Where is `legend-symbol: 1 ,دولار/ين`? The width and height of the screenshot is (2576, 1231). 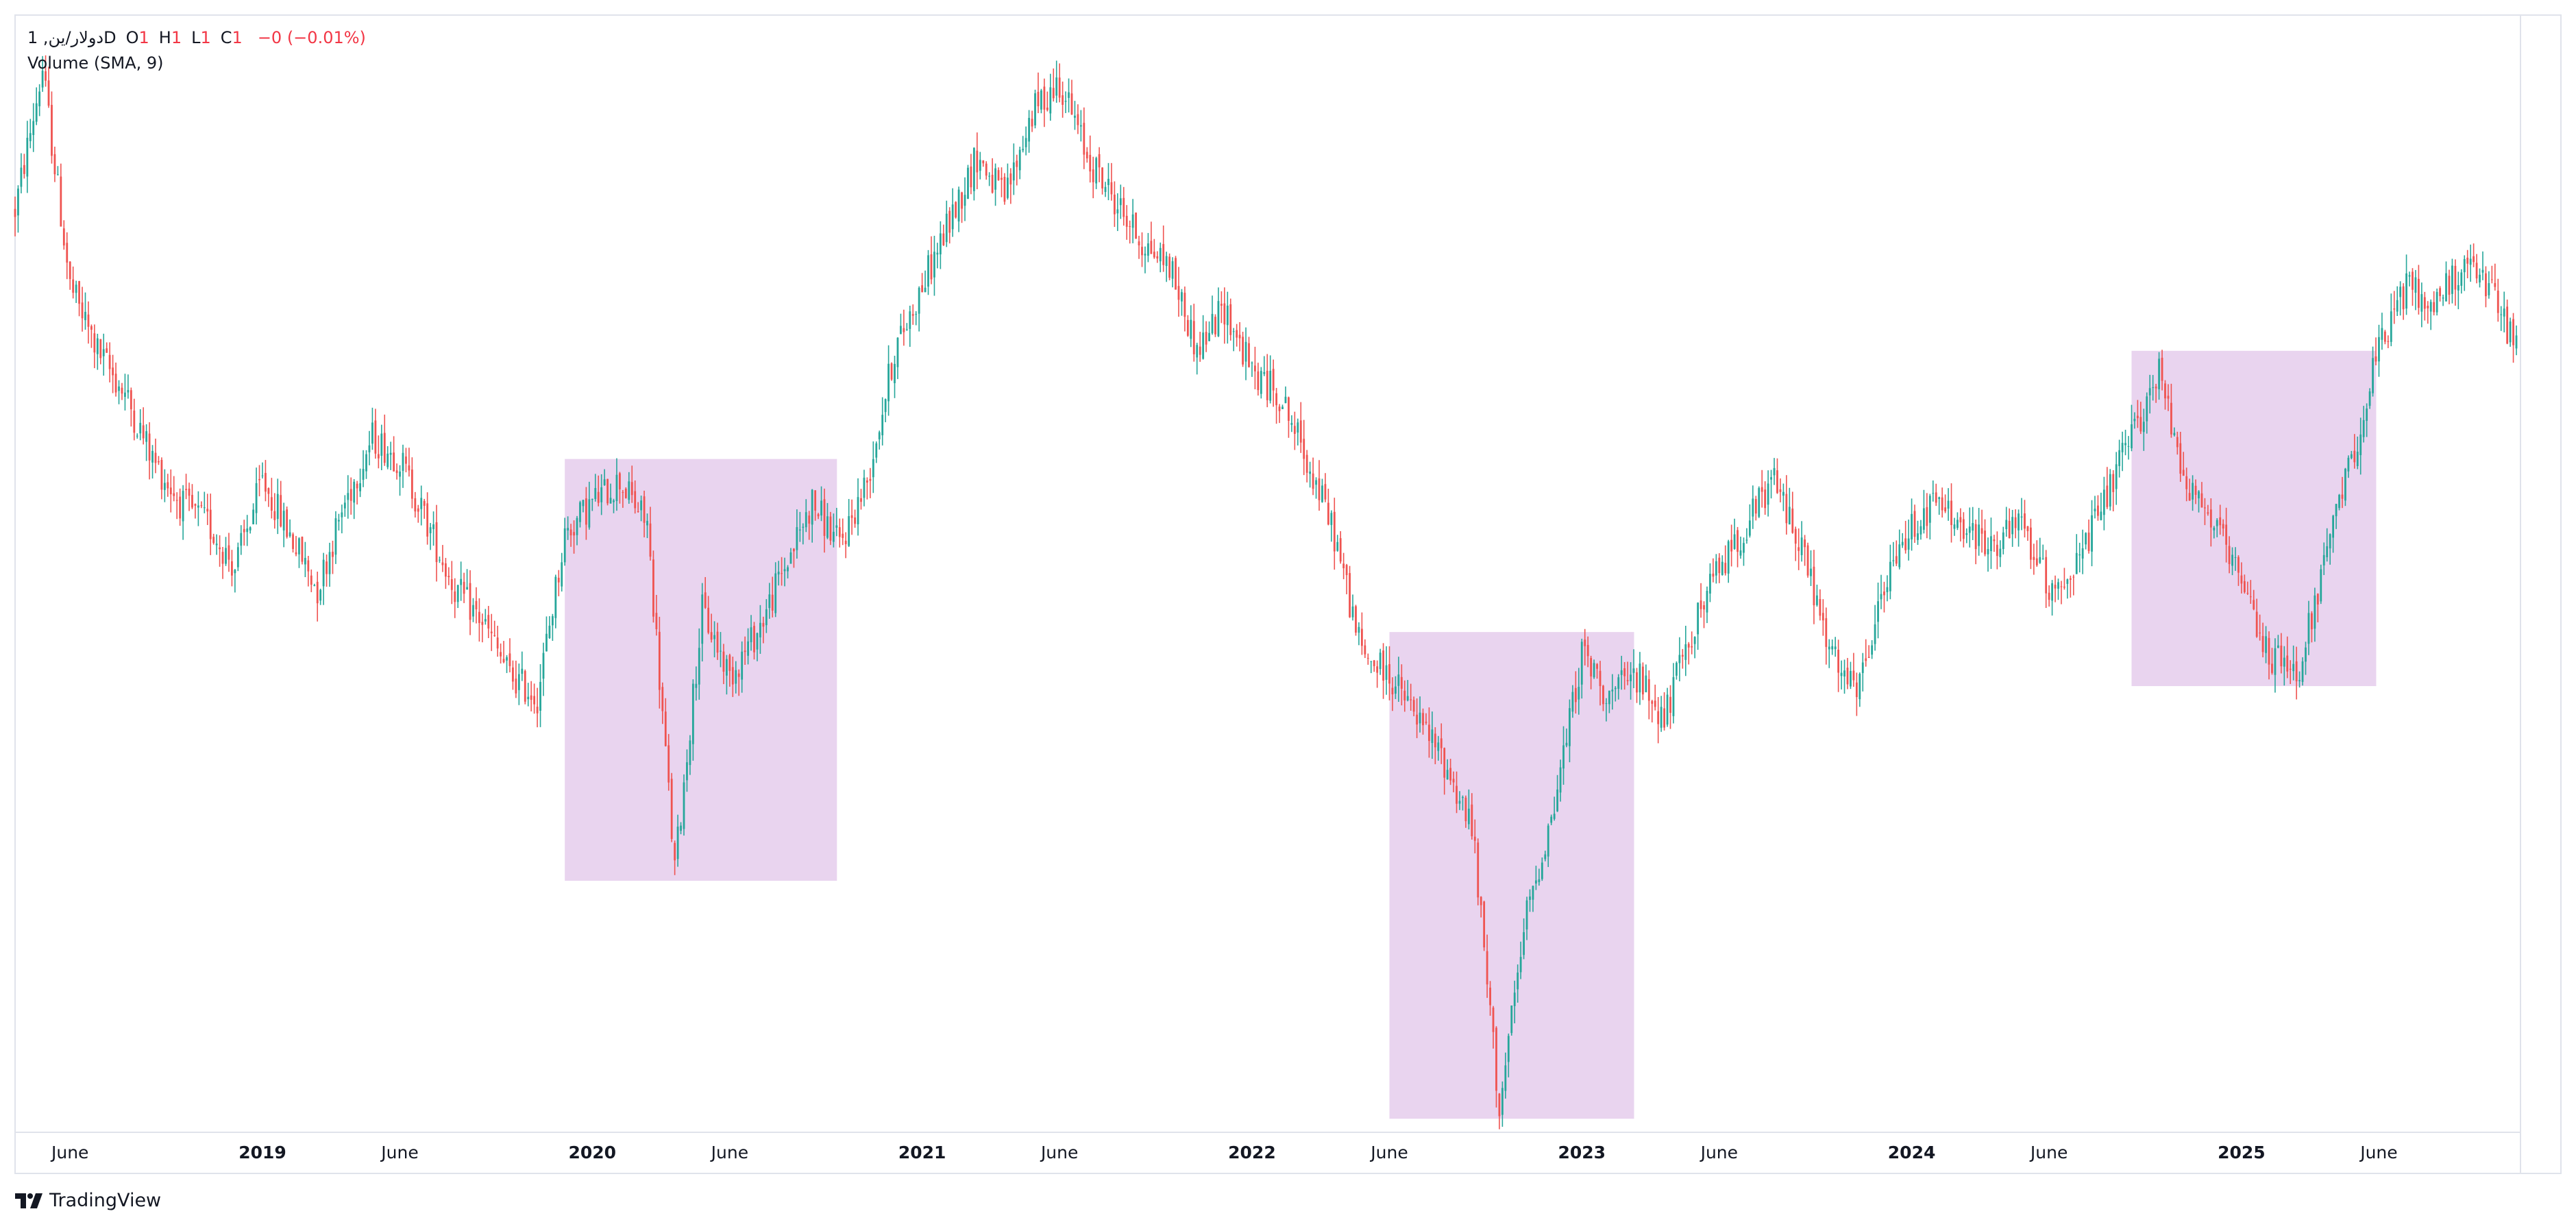 legend-symbol: 1 ,دولار/ين is located at coordinates (66, 37).